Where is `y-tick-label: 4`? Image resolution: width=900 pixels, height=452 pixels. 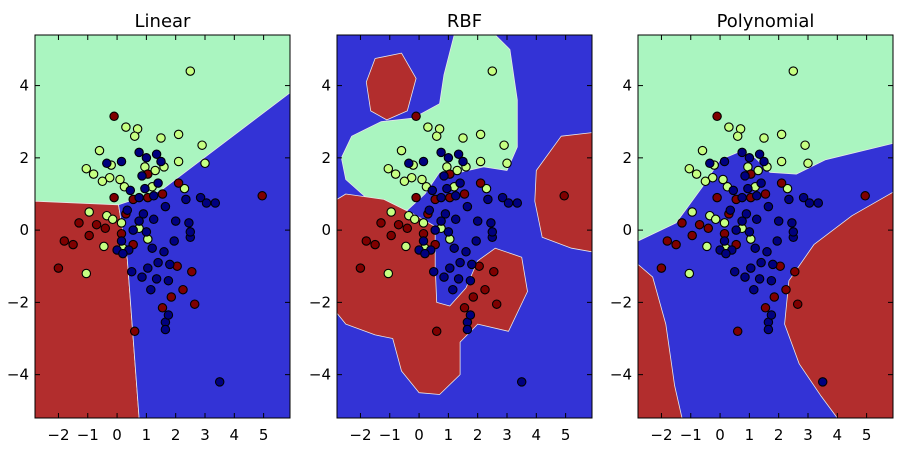
y-tick-label: 4 is located at coordinates (627, 86).